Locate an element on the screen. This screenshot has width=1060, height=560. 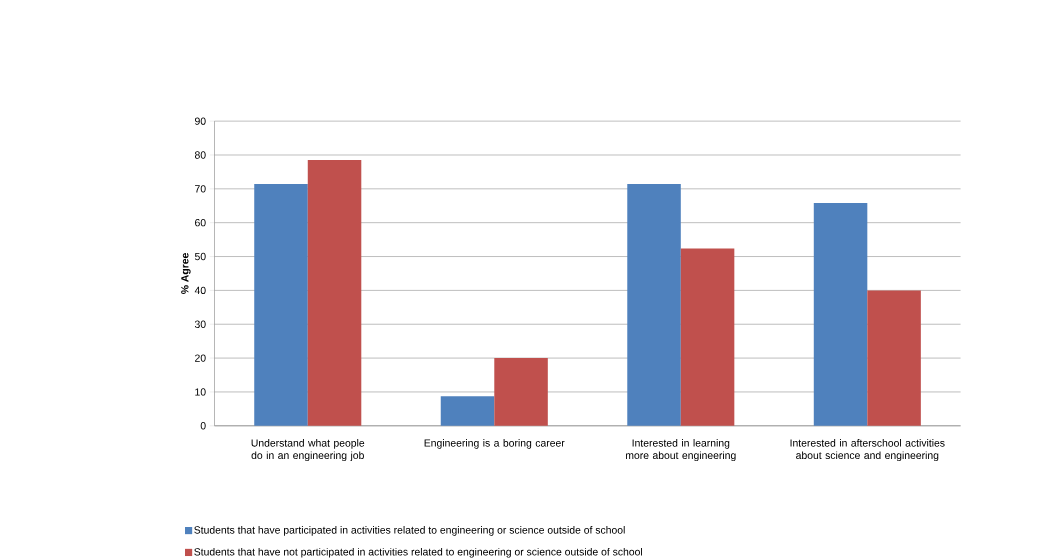
y-tick-label: 90 is located at coordinates (200, 121).